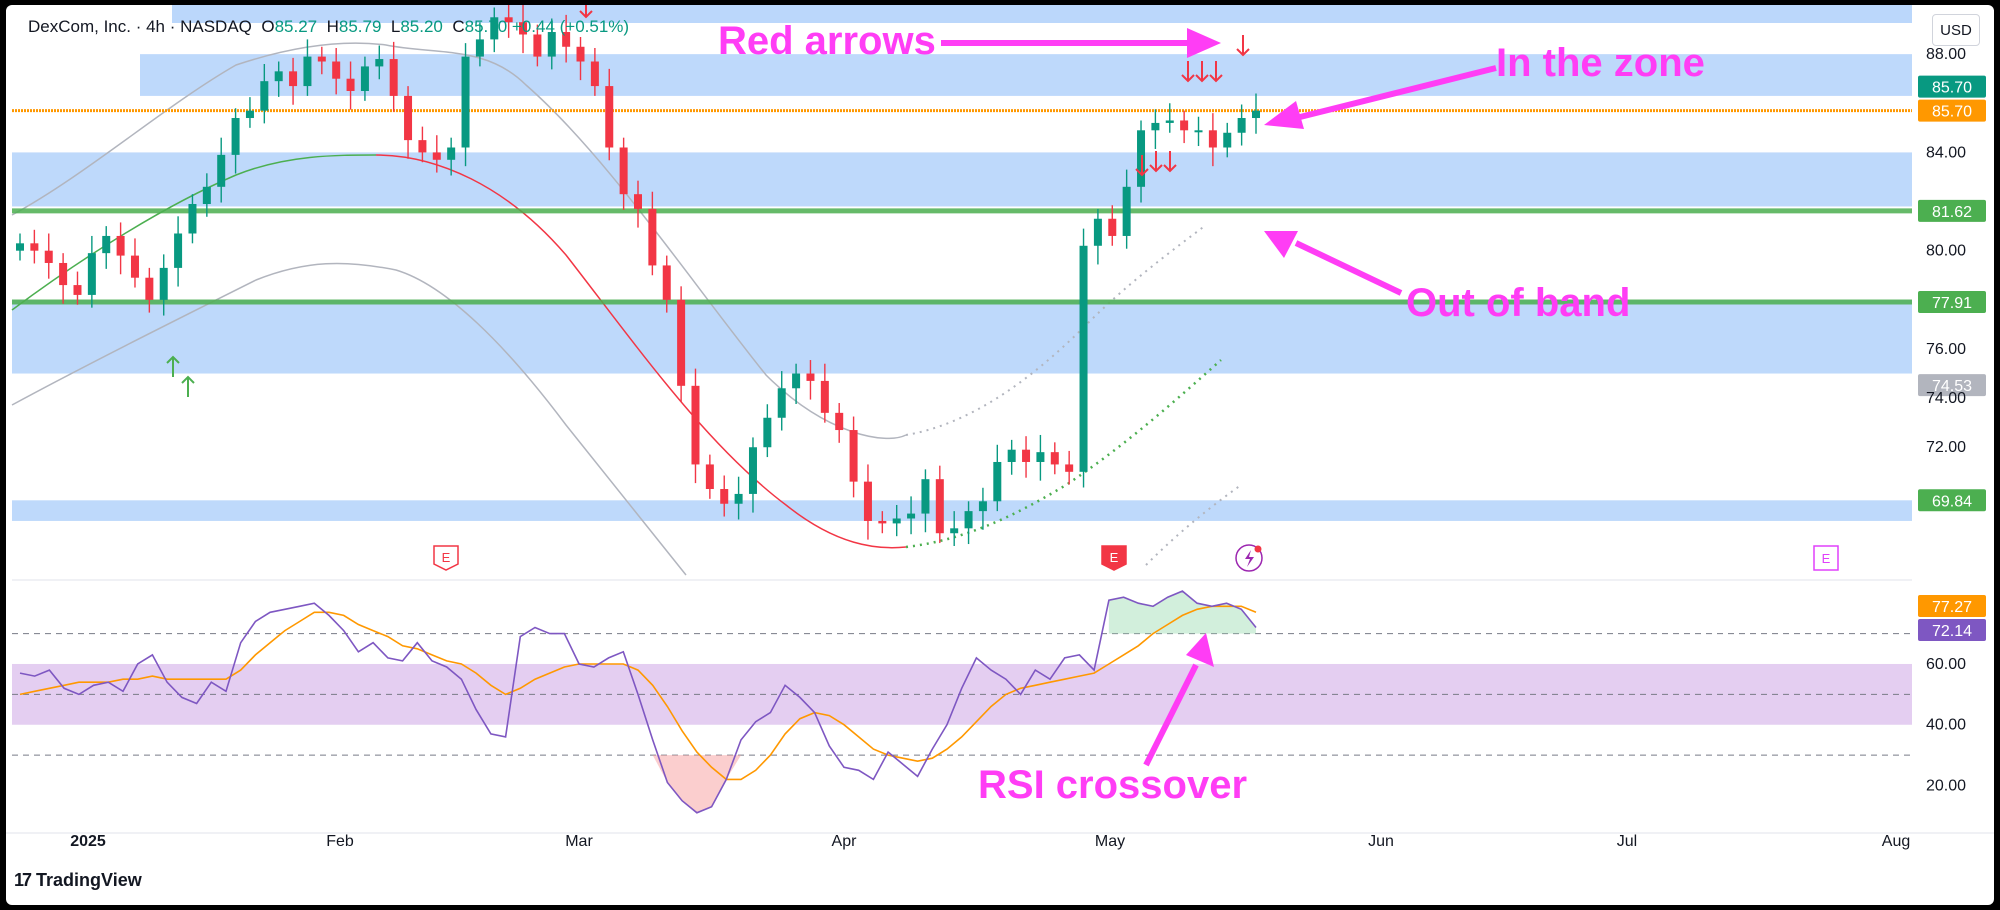 The image size is (2000, 910). I want to click on out-of-band-pointer, so click(1348, 268).